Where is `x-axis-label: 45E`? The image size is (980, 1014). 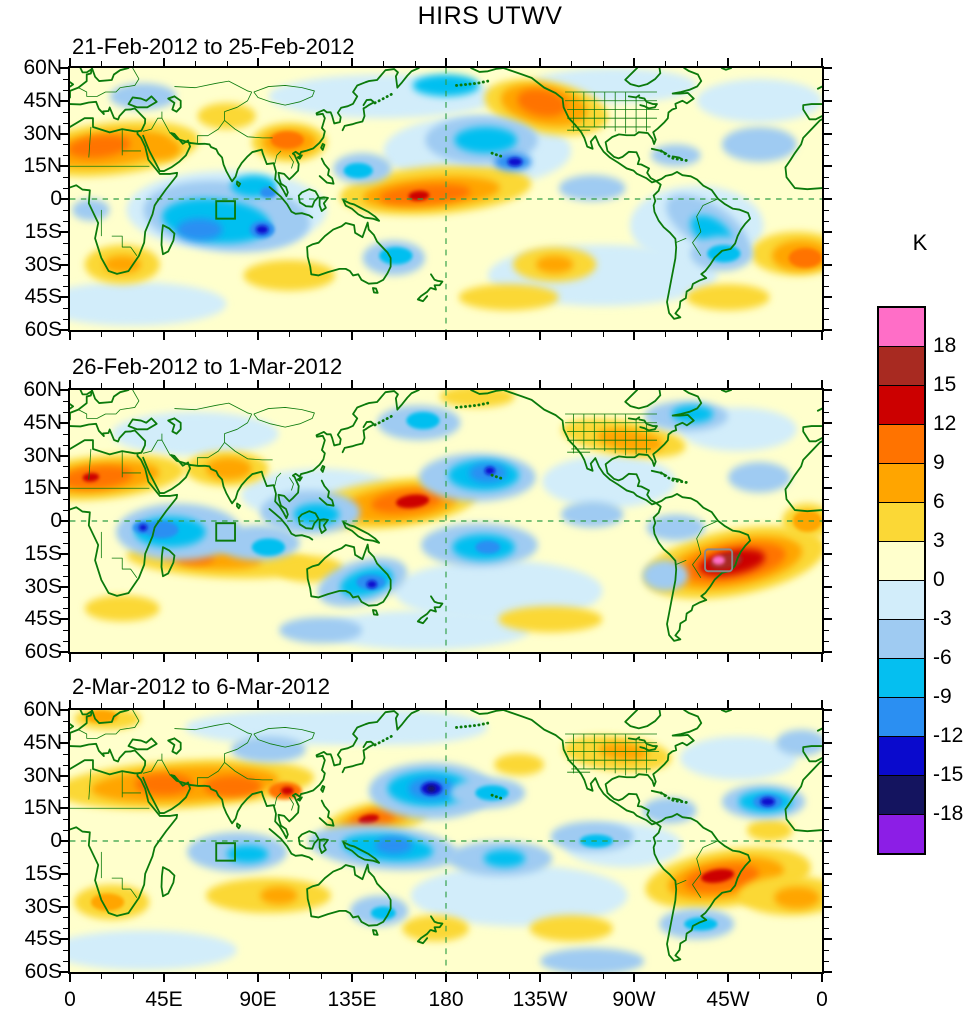 x-axis-label: 45E is located at coordinates (164, 999).